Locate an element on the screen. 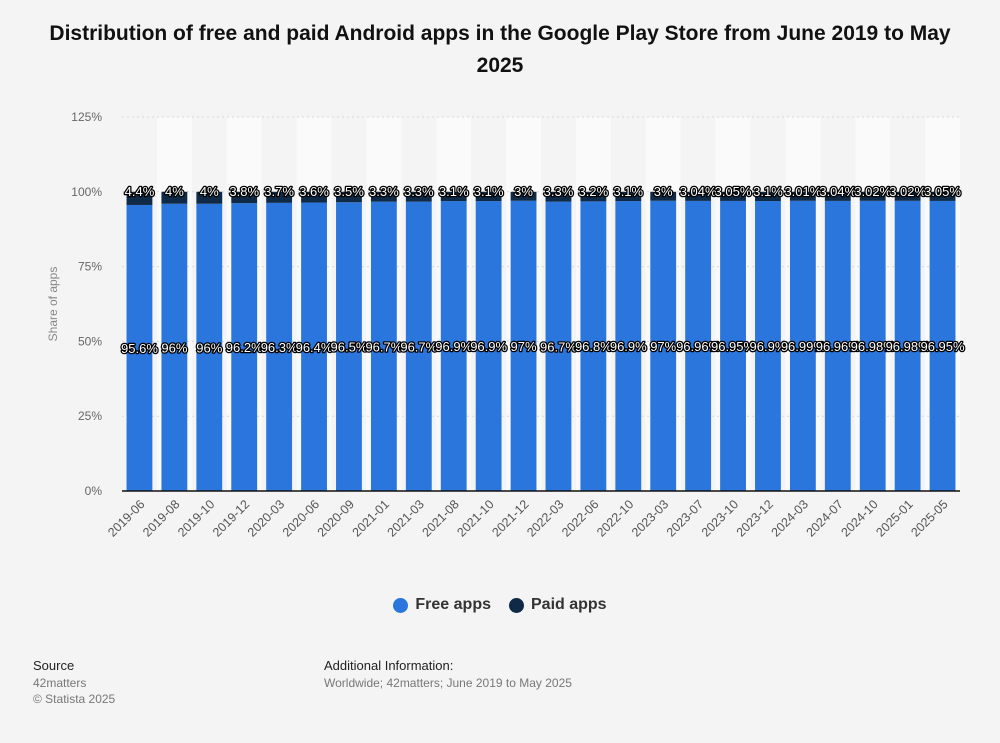 The image size is (1000, 743). data-label-paid: 3% is located at coordinates (523, 191).